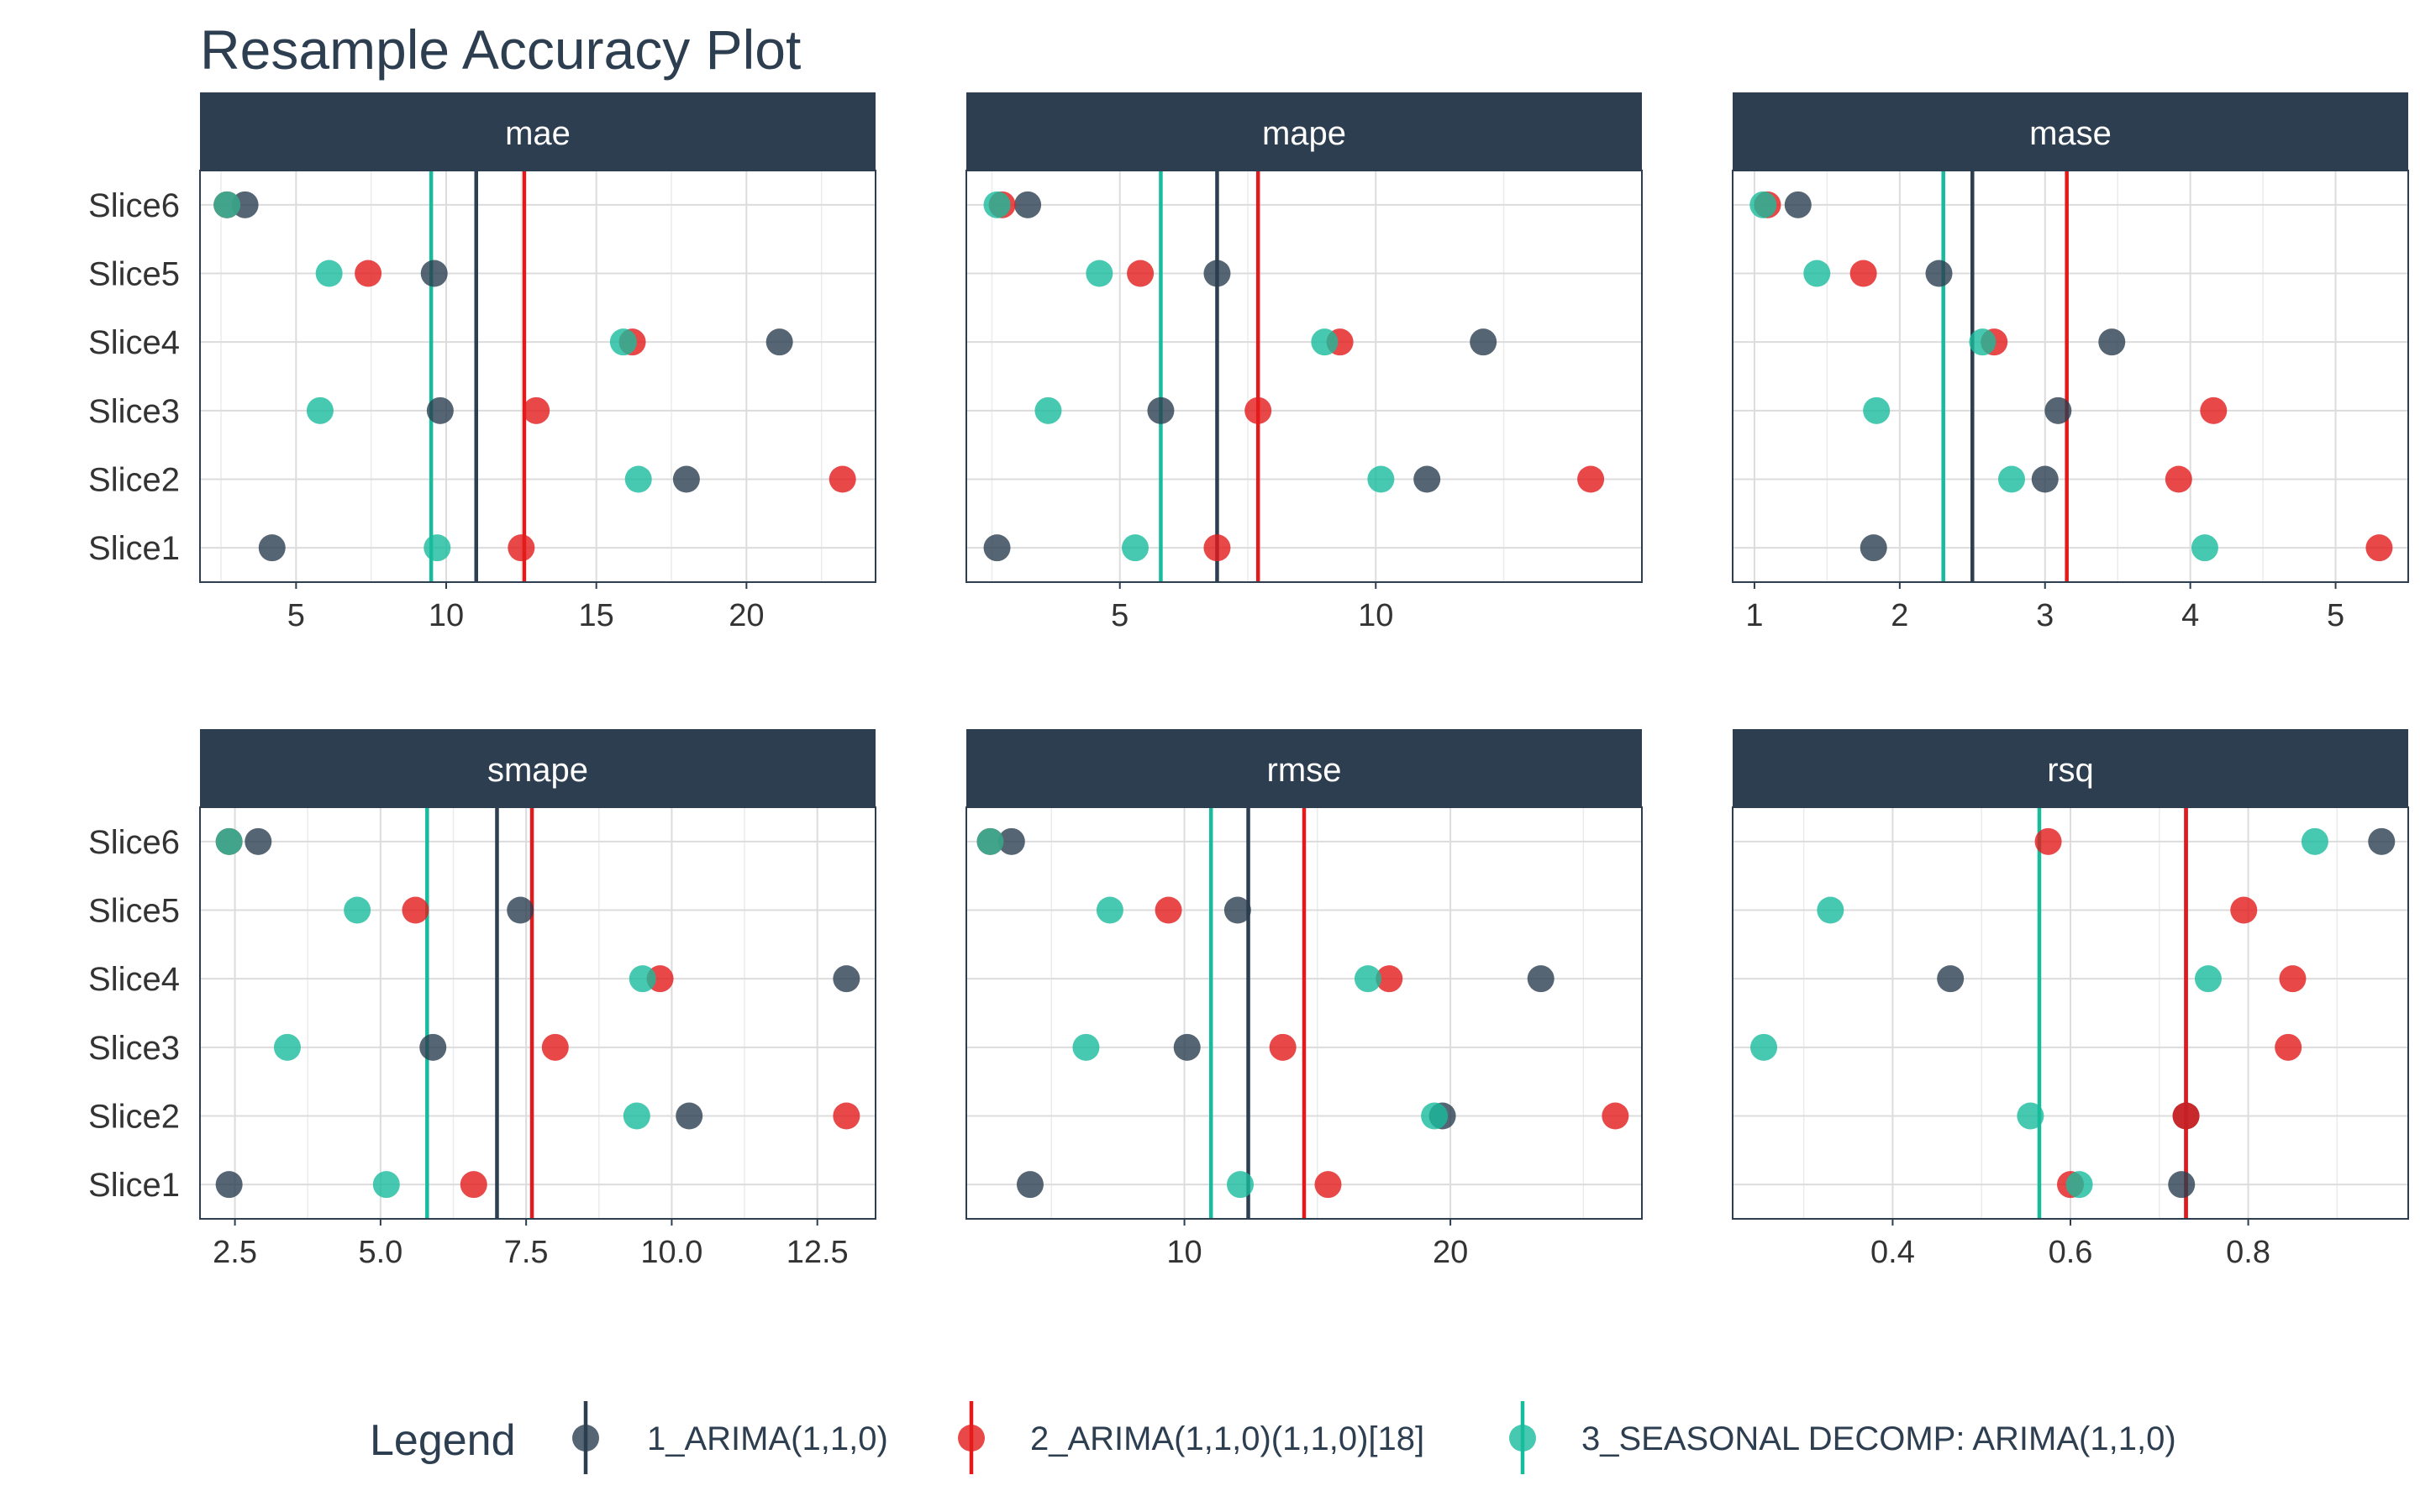 This screenshot has width=2420, height=1512. Describe the element at coordinates (134, 911) in the screenshot. I see `y-category-label: Slice5` at that location.